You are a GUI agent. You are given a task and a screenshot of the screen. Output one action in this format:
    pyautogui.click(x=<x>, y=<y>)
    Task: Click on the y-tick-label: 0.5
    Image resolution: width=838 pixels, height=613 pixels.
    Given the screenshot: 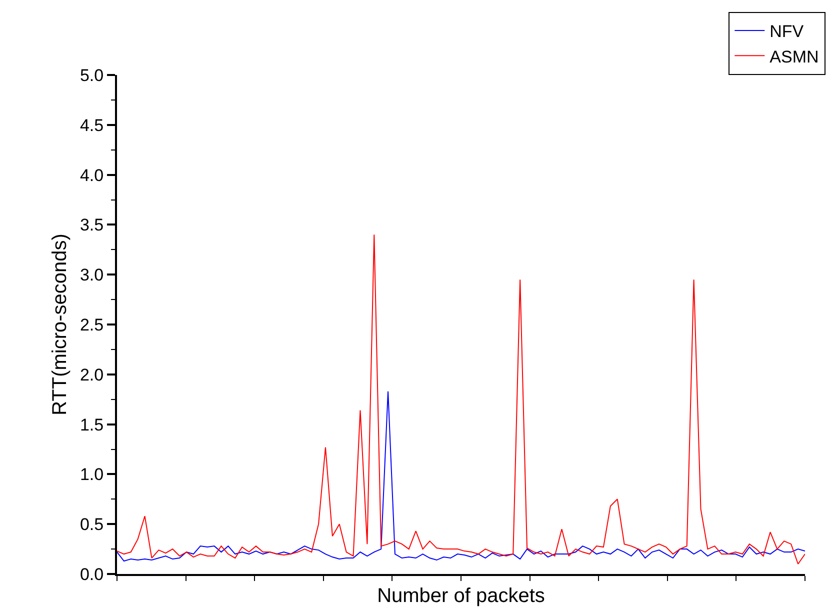 What is the action you would take?
    pyautogui.click(x=92, y=524)
    